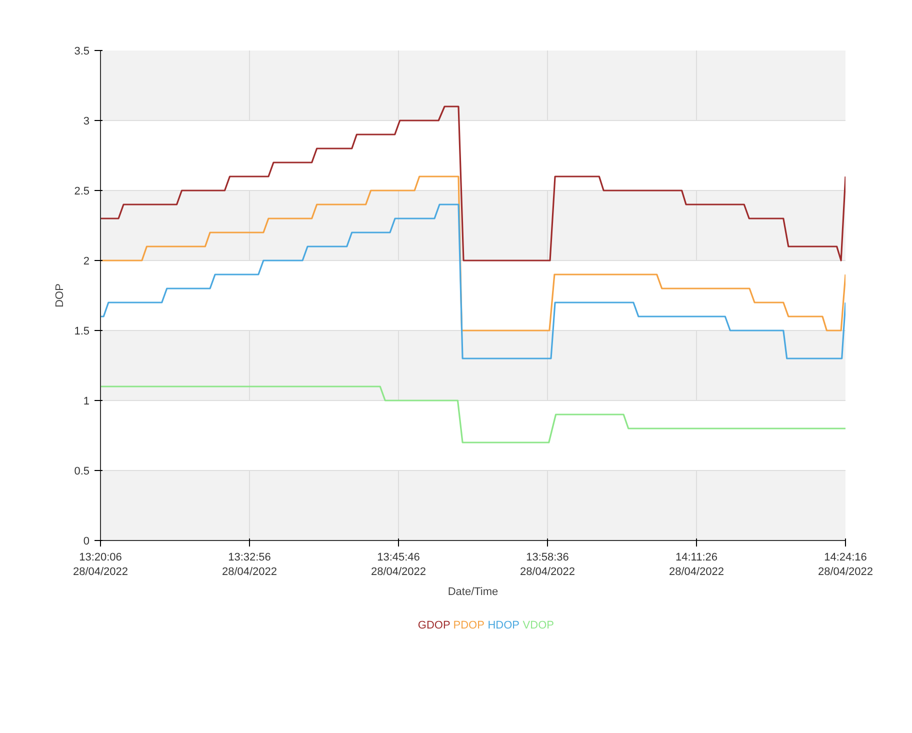  I want to click on x-tick-label: 13:45:46 28/04/2022, so click(398, 565).